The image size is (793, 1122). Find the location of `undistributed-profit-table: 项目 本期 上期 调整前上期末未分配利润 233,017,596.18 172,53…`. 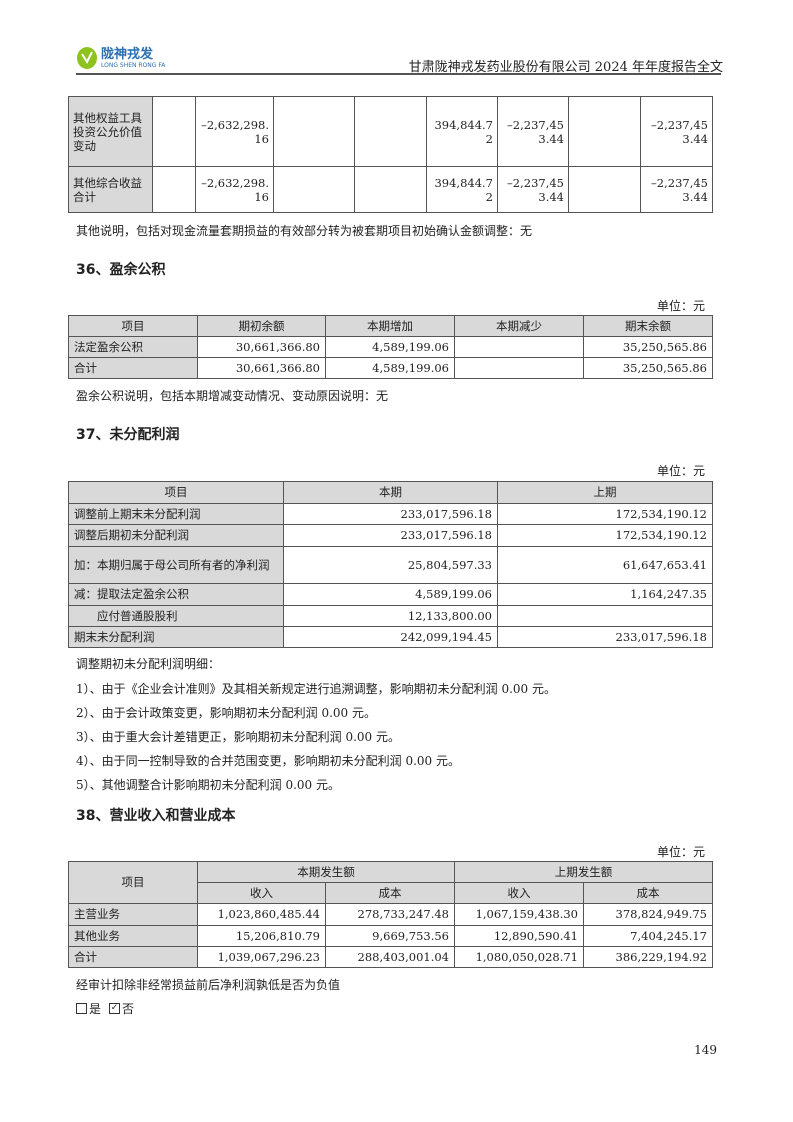

undistributed-profit-table: 项目 本期 上期 调整前上期末未分配利润 233,017,596.18 172,53… is located at coordinates (390, 564).